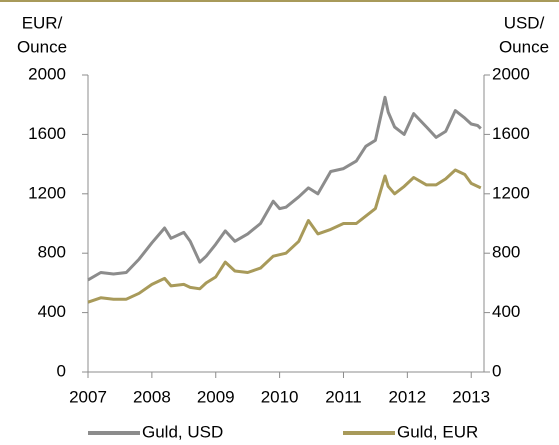 The width and height of the screenshot is (559, 445). Describe the element at coordinates (524, 22) in the screenshot. I see `y2-axis-label: USD/` at that location.